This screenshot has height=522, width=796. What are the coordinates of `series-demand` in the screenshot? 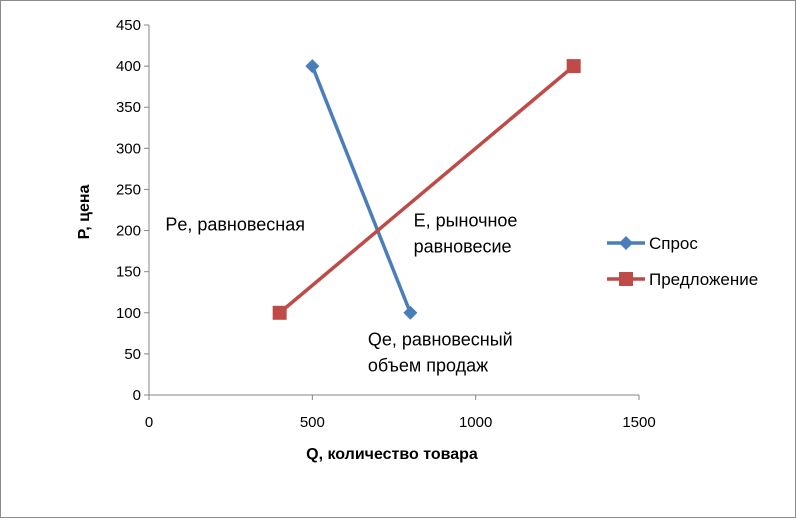 It's located at (361, 189).